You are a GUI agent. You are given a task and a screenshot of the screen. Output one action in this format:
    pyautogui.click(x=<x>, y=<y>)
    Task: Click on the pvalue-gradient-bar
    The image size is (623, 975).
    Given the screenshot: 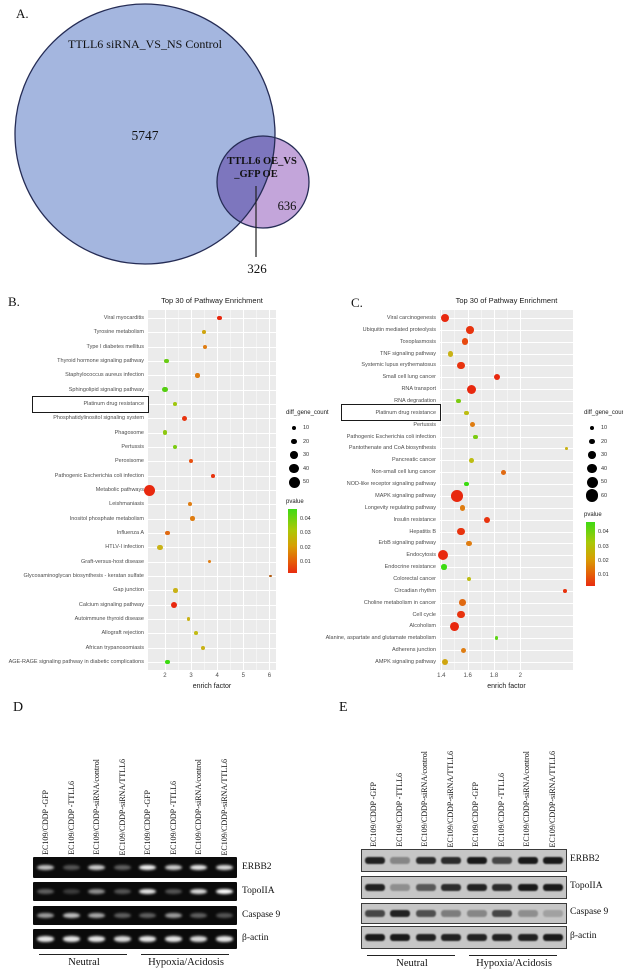 What is the action you would take?
    pyautogui.click(x=292, y=540)
    